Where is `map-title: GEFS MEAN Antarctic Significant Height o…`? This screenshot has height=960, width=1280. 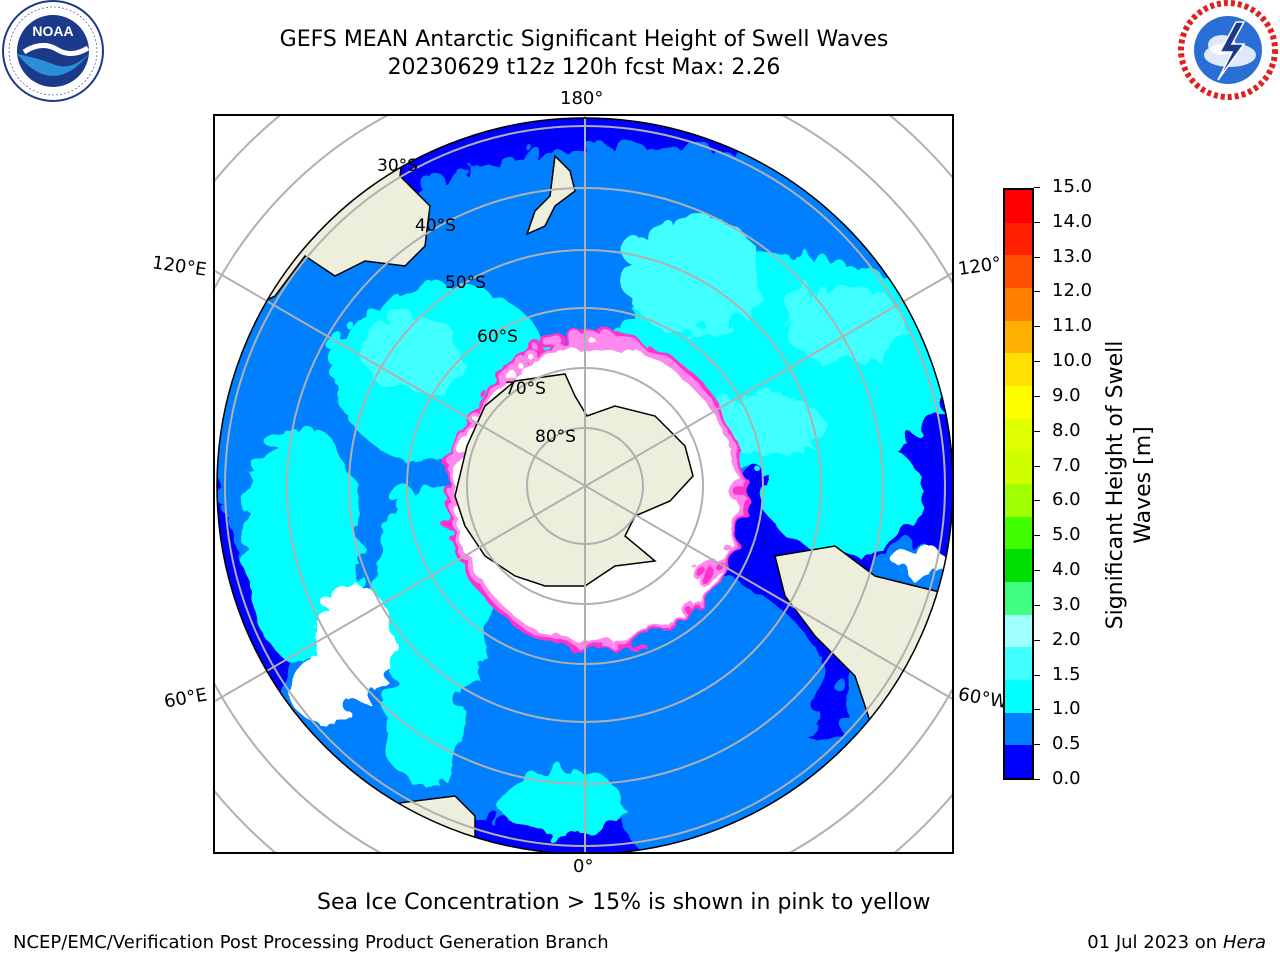 map-title: GEFS MEAN Antarctic Significant Height o… is located at coordinates (584, 39).